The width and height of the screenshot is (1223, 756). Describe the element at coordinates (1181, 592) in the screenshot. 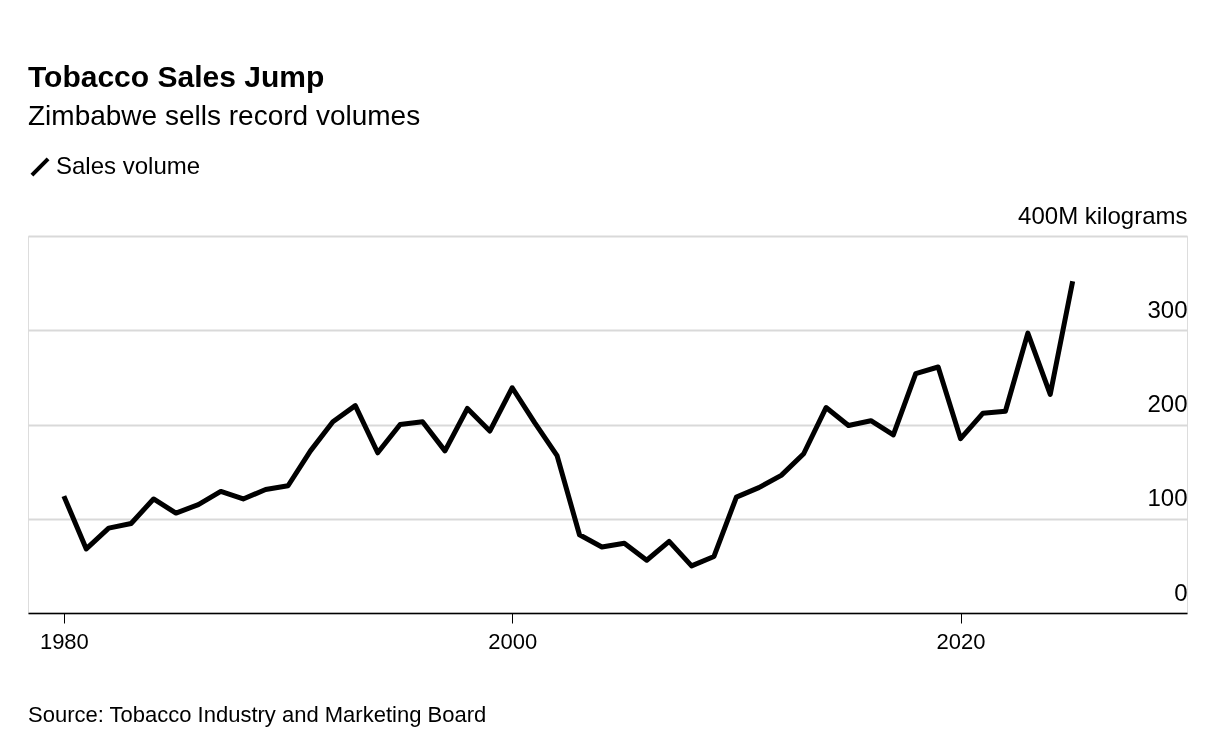

I see `y-tick-label: 0` at that location.